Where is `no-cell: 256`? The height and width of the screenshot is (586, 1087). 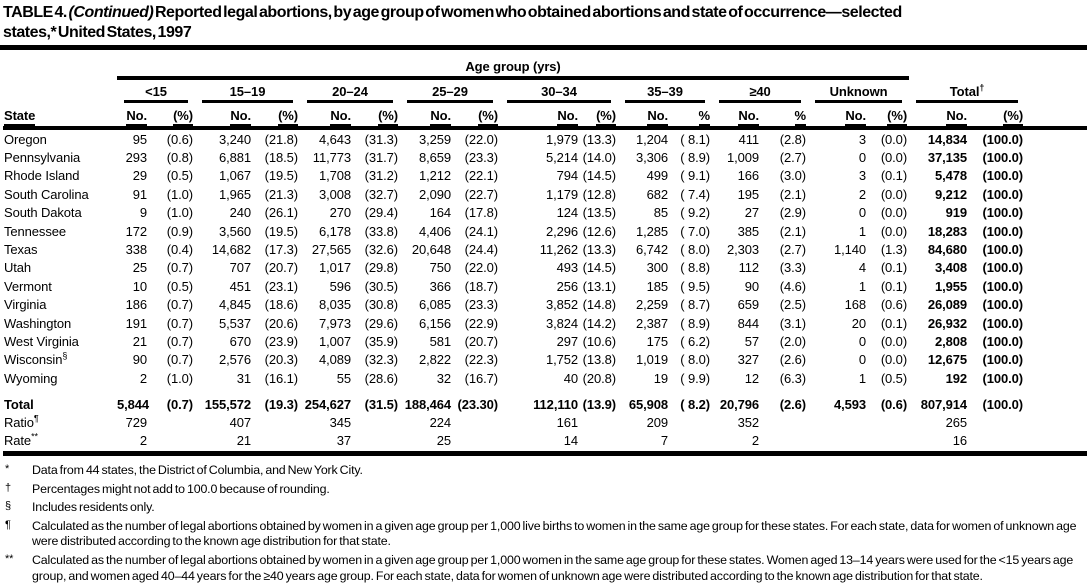
no-cell: 256 is located at coordinates (567, 286).